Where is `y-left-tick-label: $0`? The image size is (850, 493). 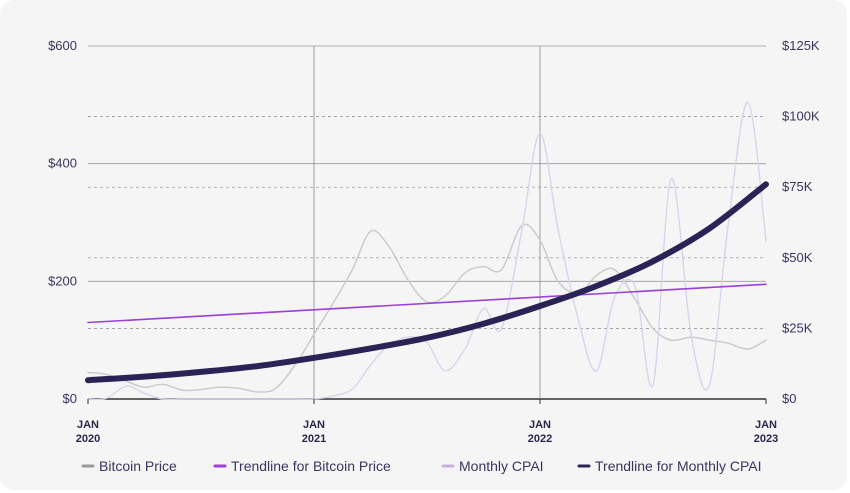 y-left-tick-label: $0 is located at coordinates (70, 398).